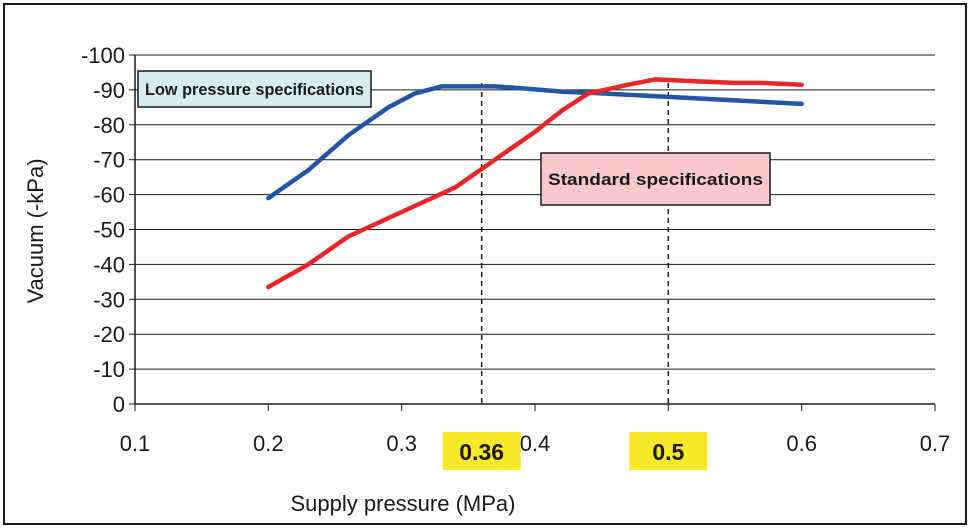 The width and height of the screenshot is (972, 530). I want to click on y-tick-label: -60, so click(109, 195).